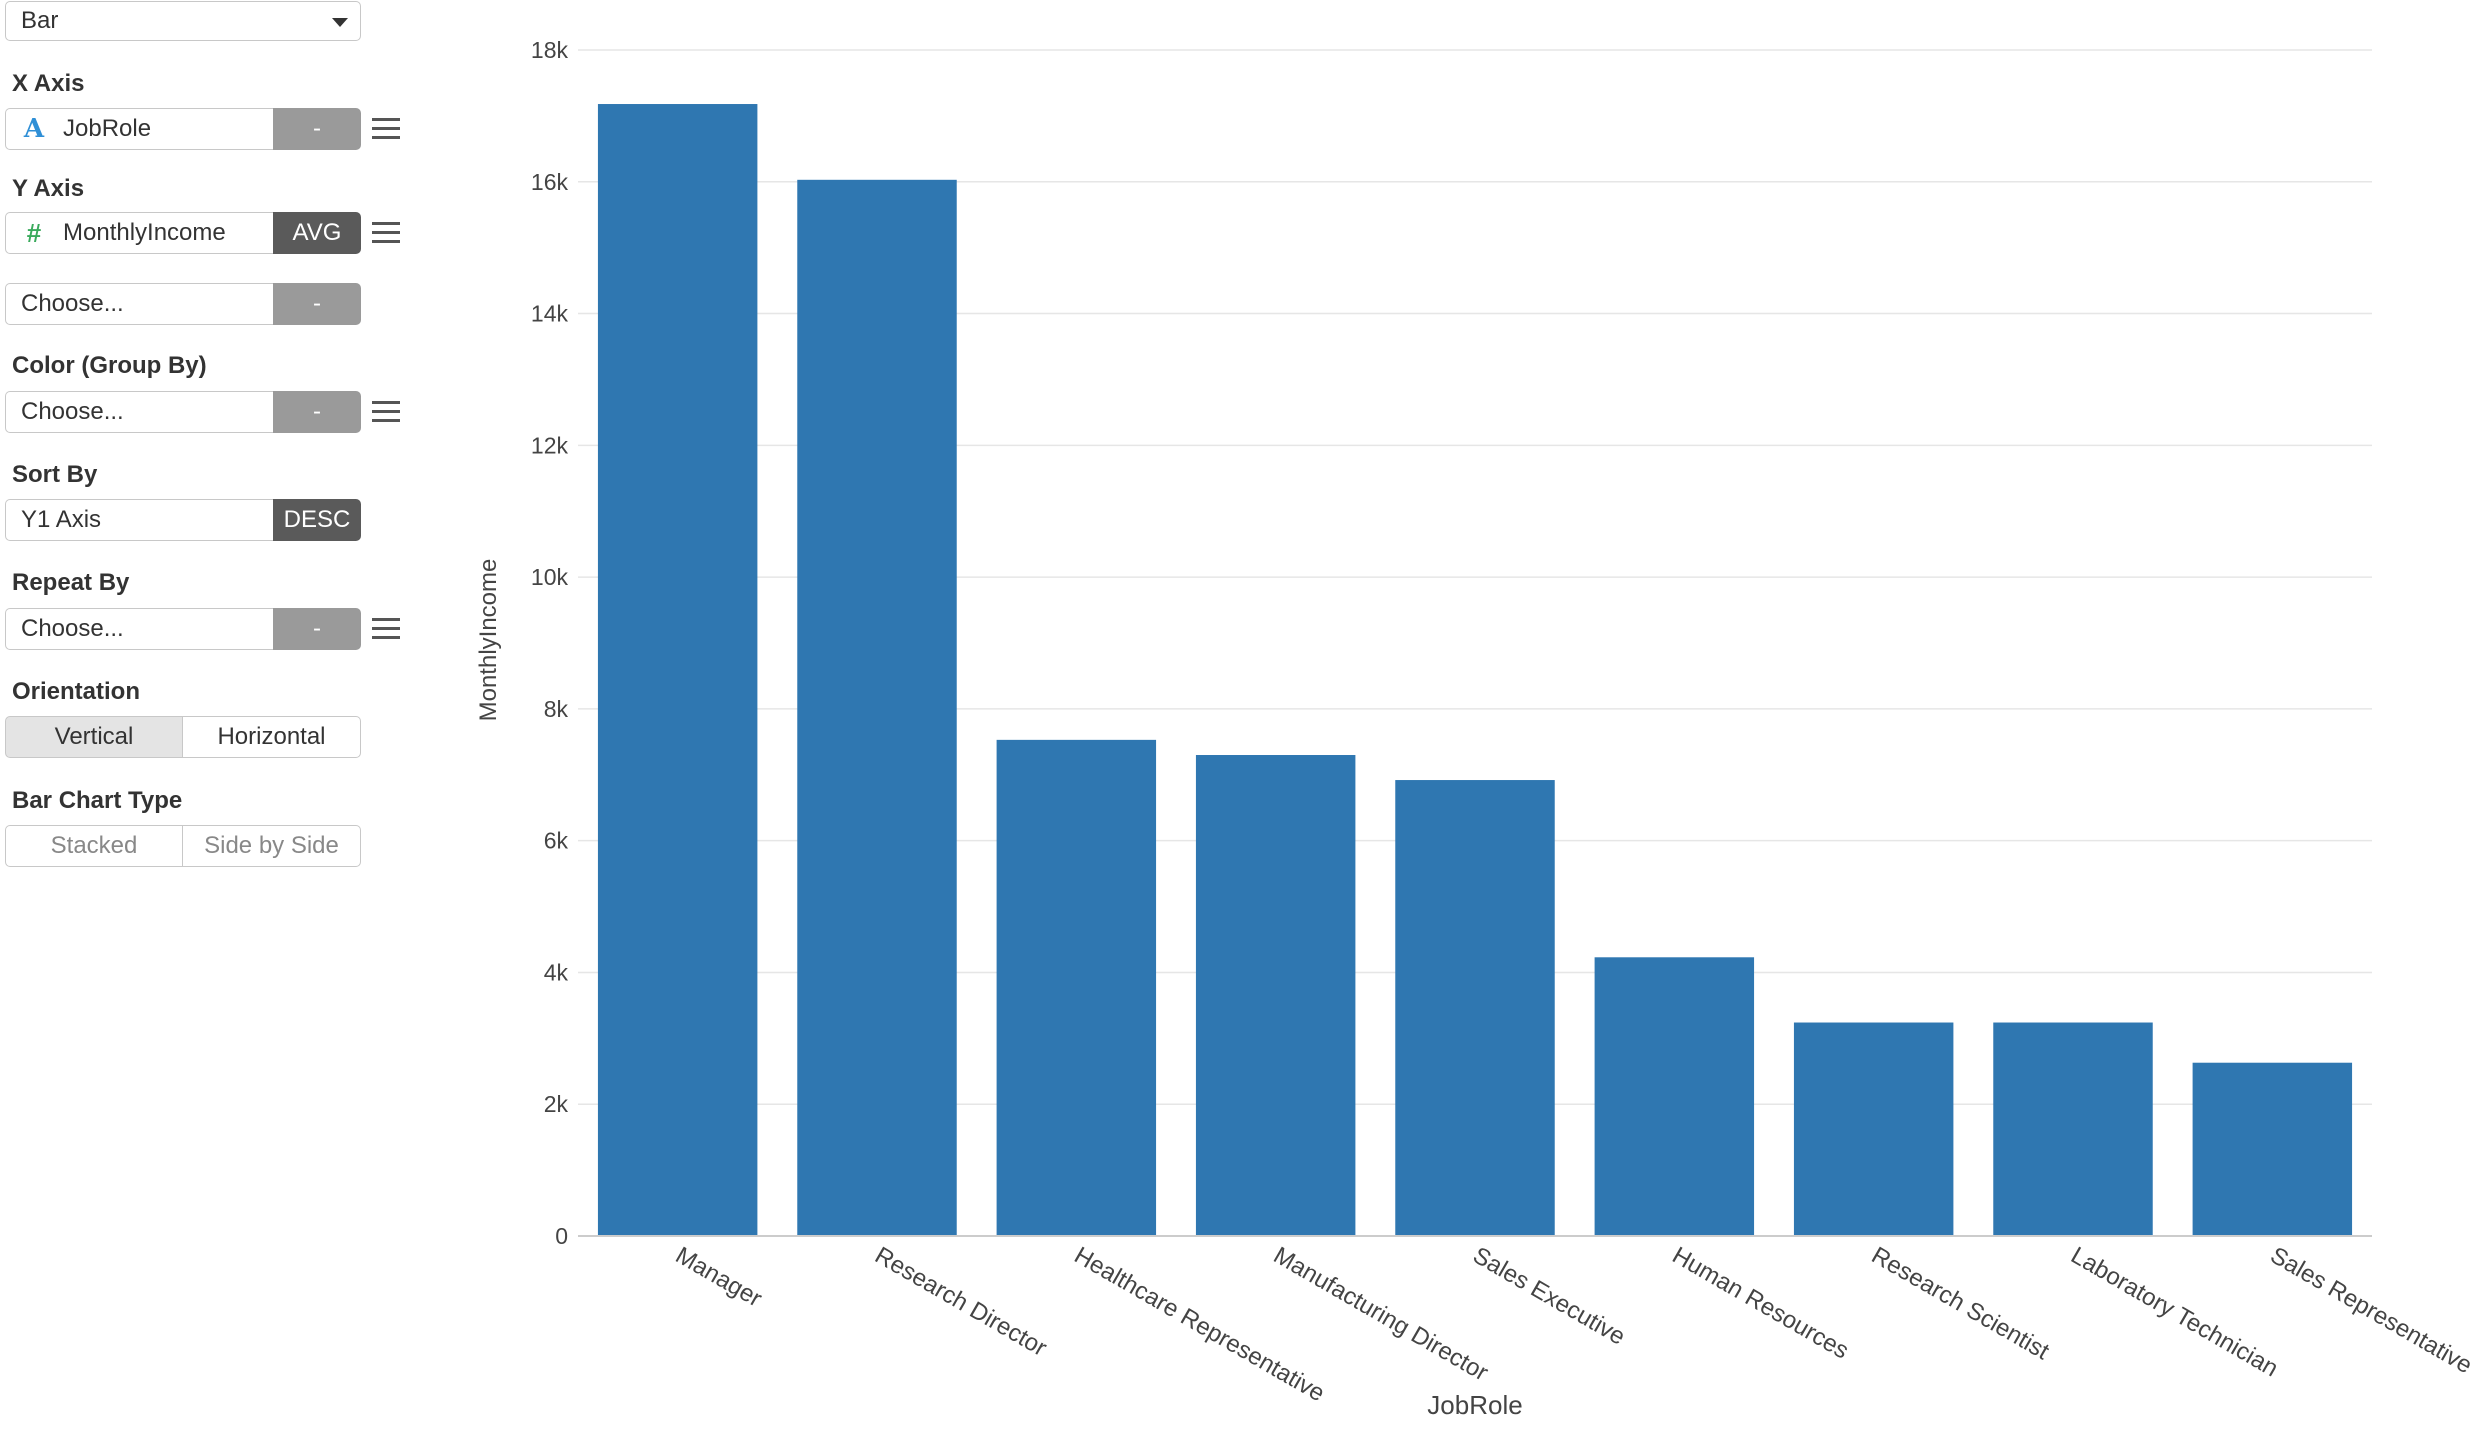  What do you see at coordinates (561, 1236) in the screenshot?
I see `y-tick-label: 0` at bounding box center [561, 1236].